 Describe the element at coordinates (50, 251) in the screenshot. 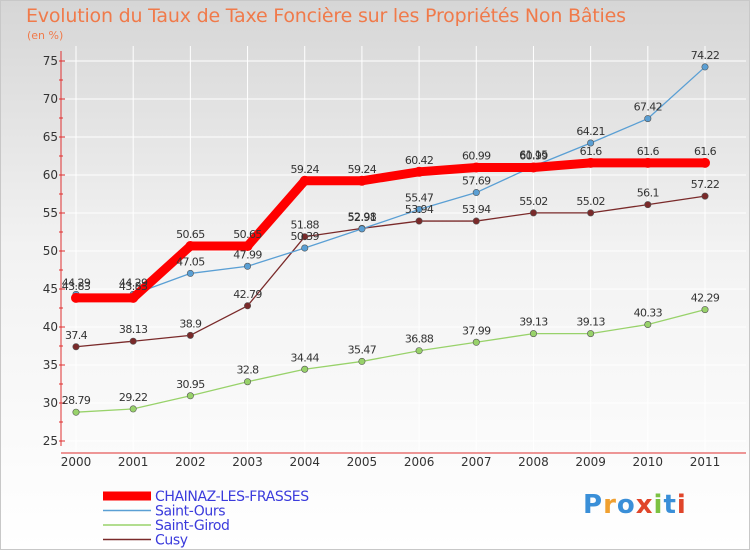

I see `y-tick-label: 50` at that location.